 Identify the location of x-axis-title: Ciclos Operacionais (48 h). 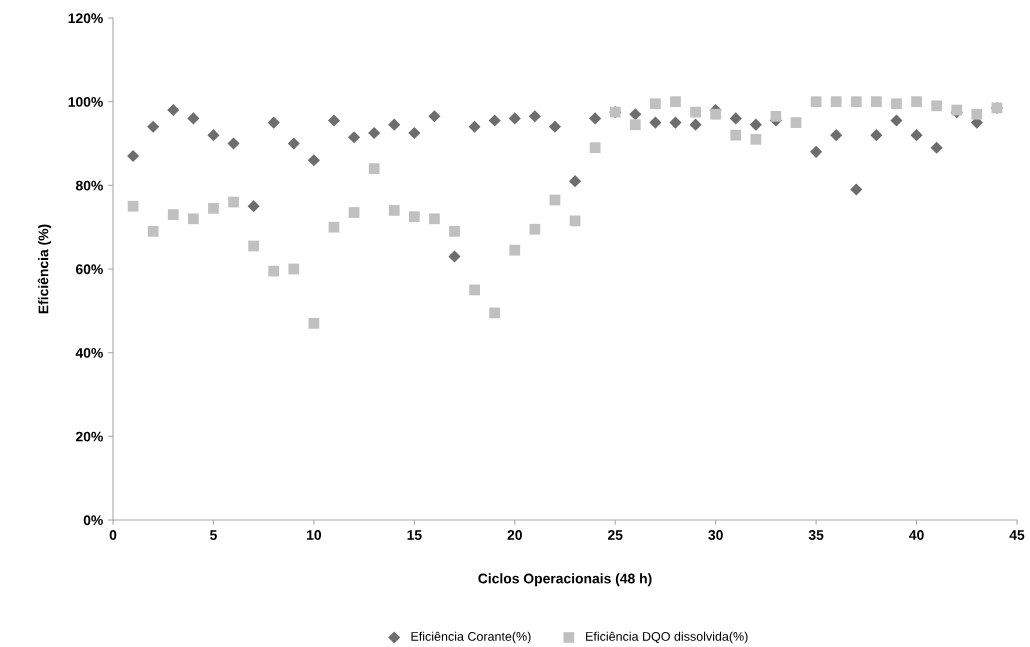
(565, 580).